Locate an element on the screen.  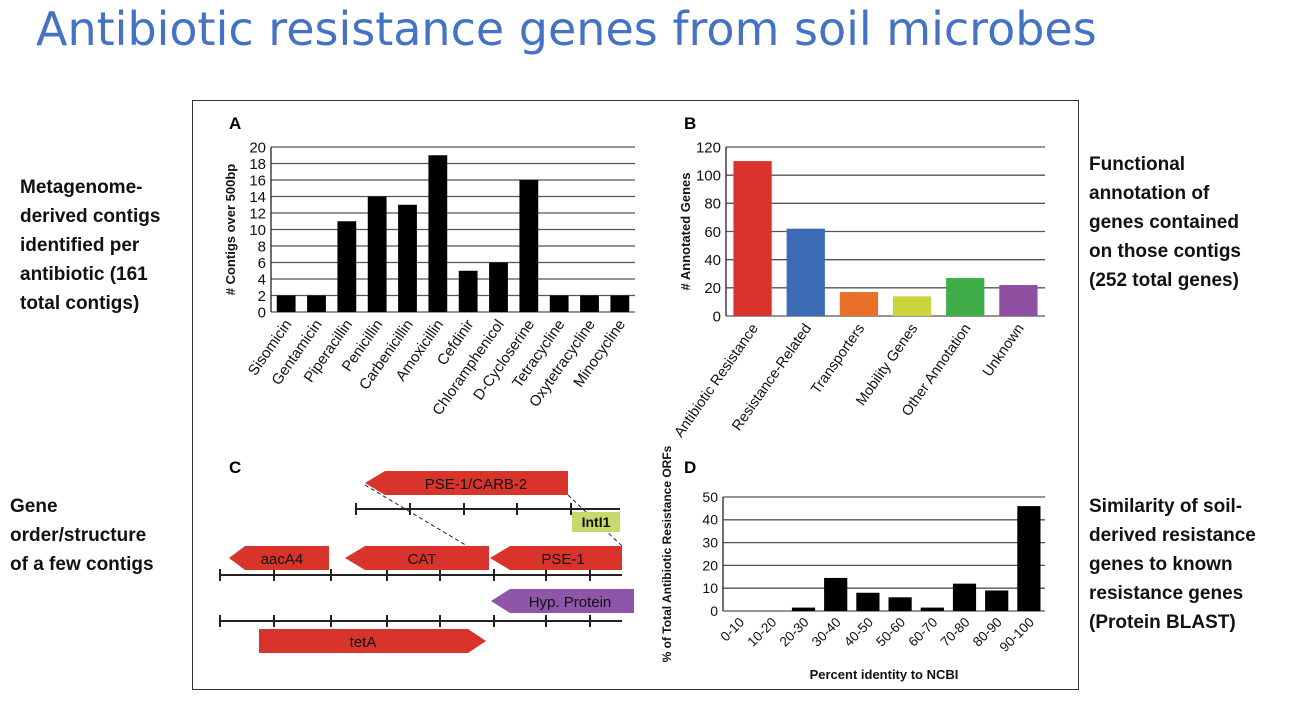
y-axis-label: # Contigs over 500bp is located at coordinates (230, 230).